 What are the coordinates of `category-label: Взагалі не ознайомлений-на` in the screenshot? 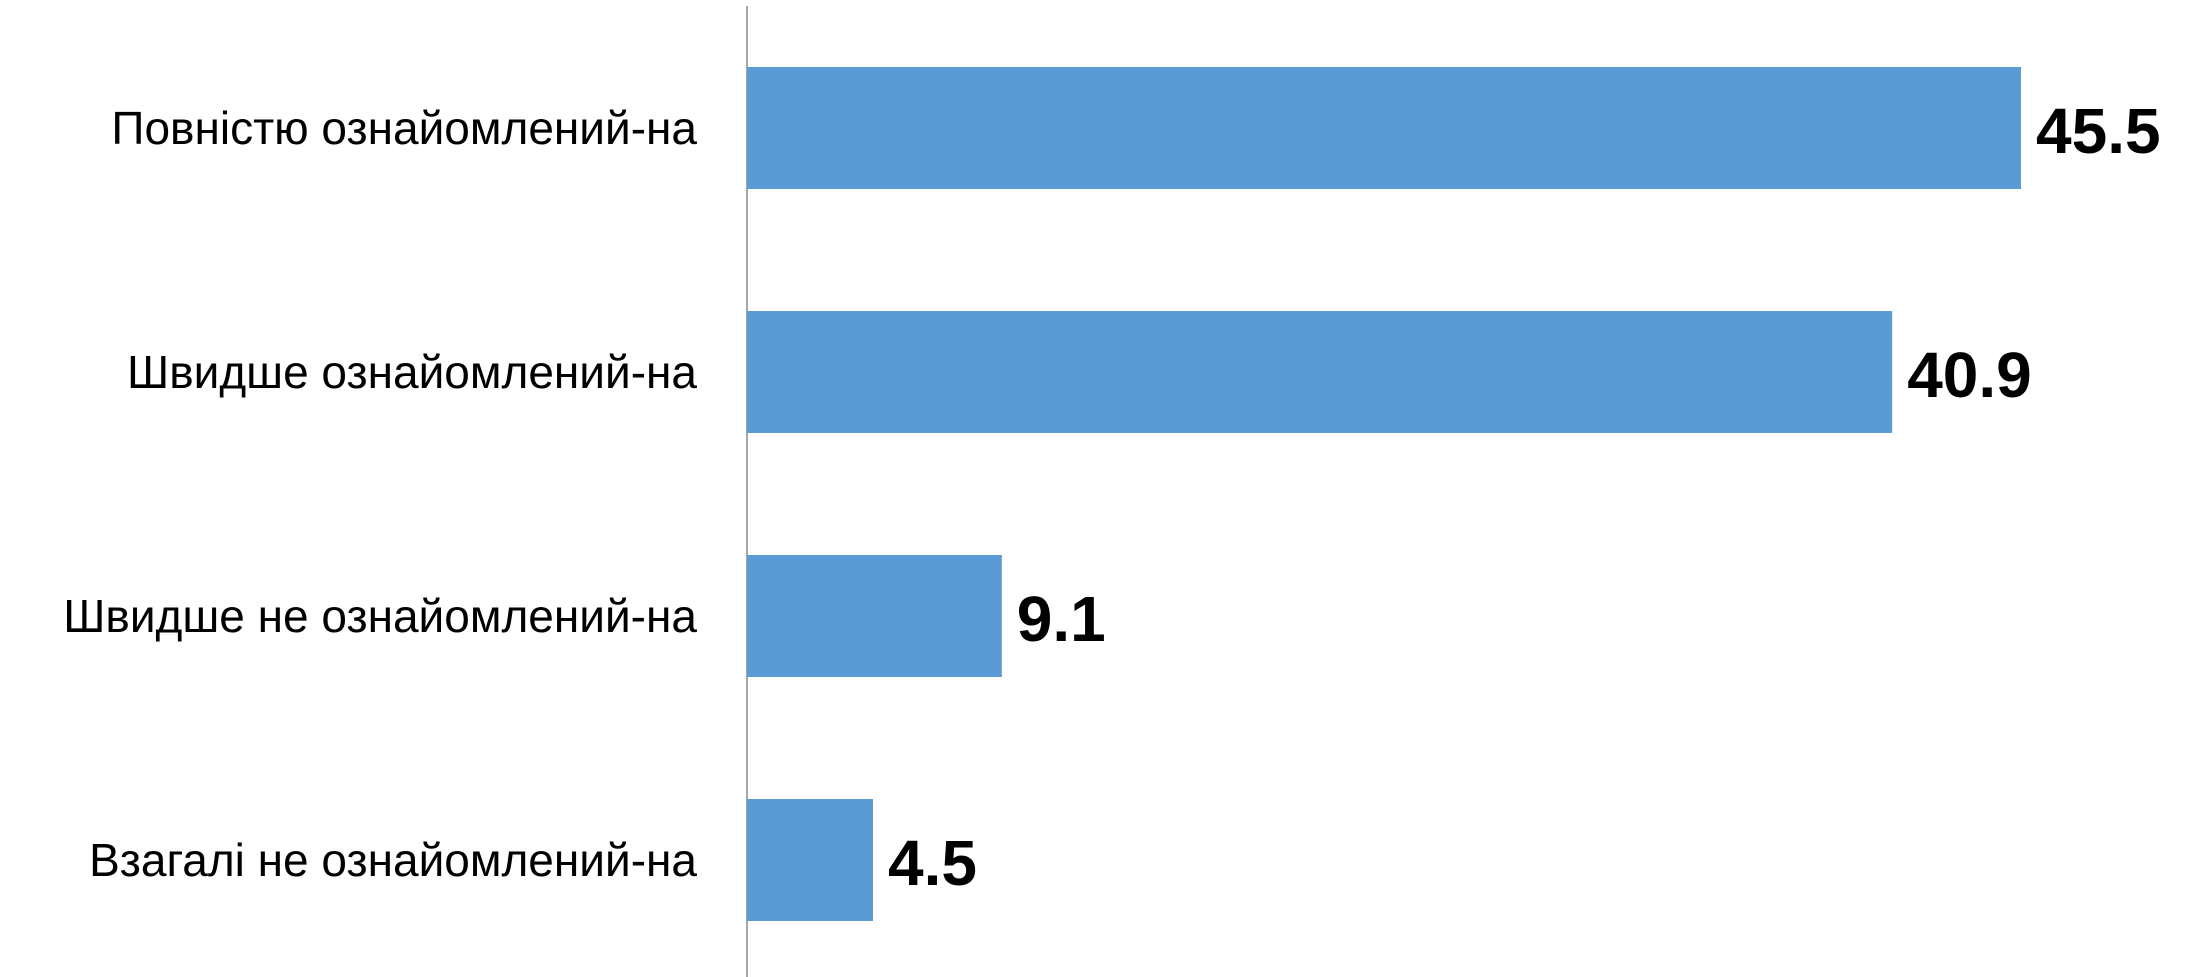 It's located at (393, 860).